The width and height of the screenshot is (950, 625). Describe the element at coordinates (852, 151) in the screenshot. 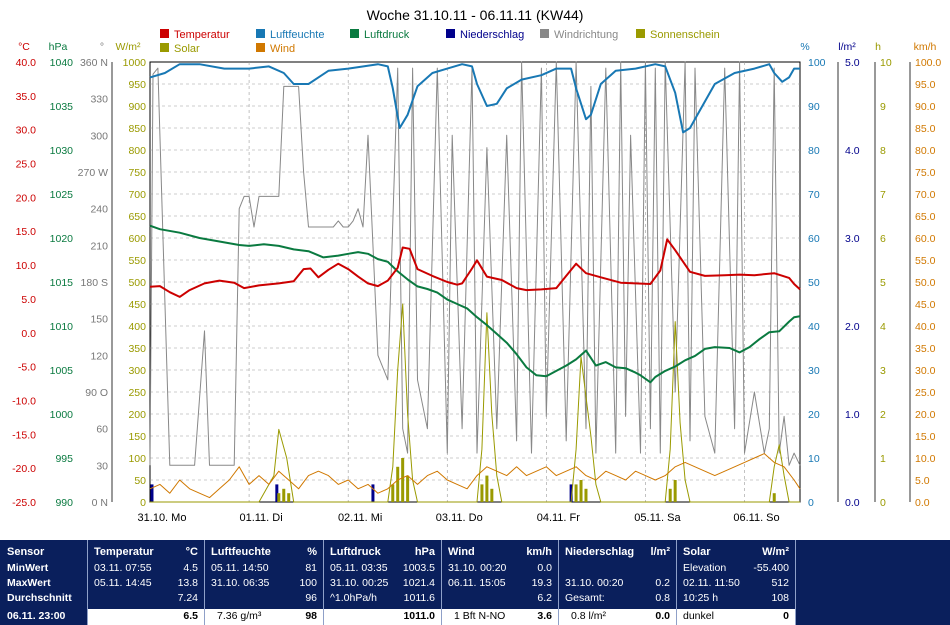

I see `y-tick-label-rain: 4.0` at that location.